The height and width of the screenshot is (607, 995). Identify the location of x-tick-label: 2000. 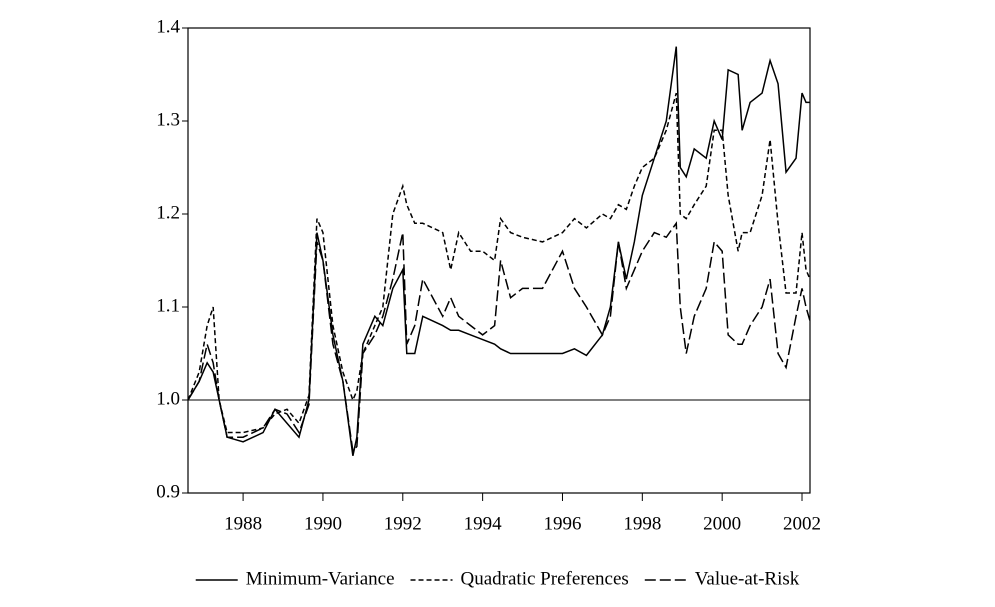
(722, 523).